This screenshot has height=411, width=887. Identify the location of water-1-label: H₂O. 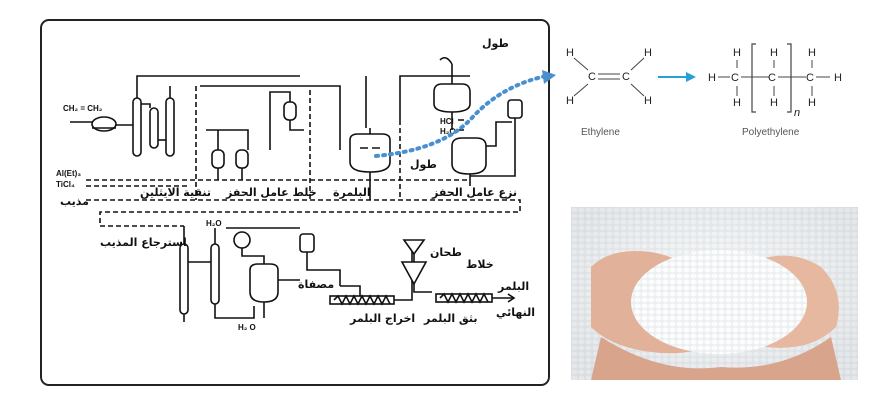
(448, 131).